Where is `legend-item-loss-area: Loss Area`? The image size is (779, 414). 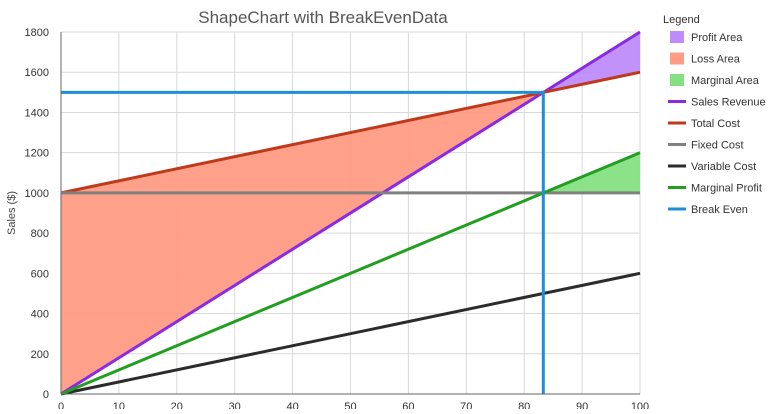 legend-item-loss-area: Loss Area is located at coordinates (705, 59).